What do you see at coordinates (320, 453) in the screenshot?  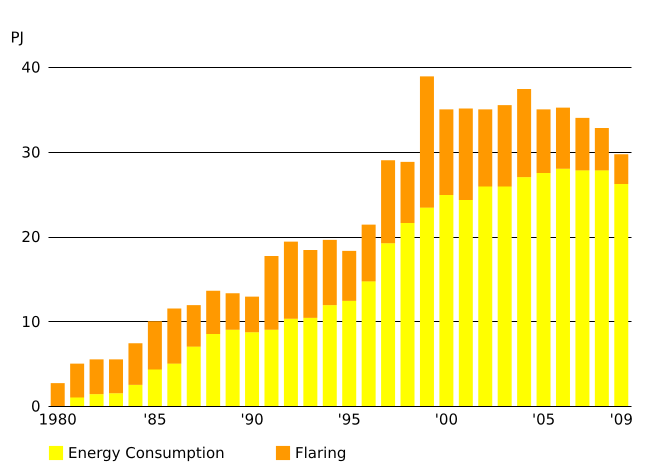 I see `legend-label: Flaring` at bounding box center [320, 453].